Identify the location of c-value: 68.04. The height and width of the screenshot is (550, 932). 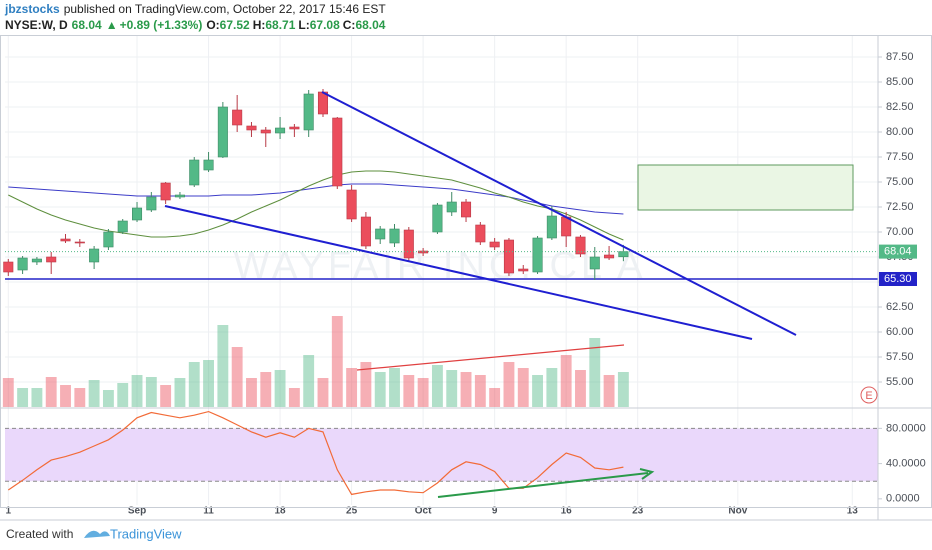
(370, 25).